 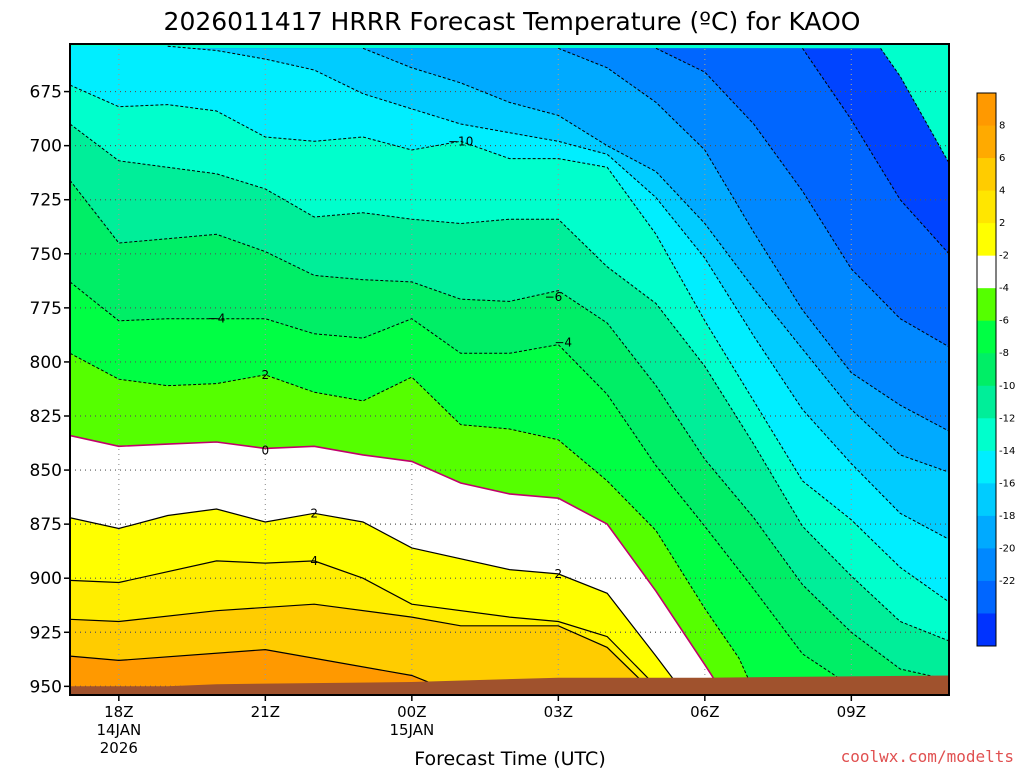 I want to click on x-tick-label: 21Z, so click(x=265, y=712).